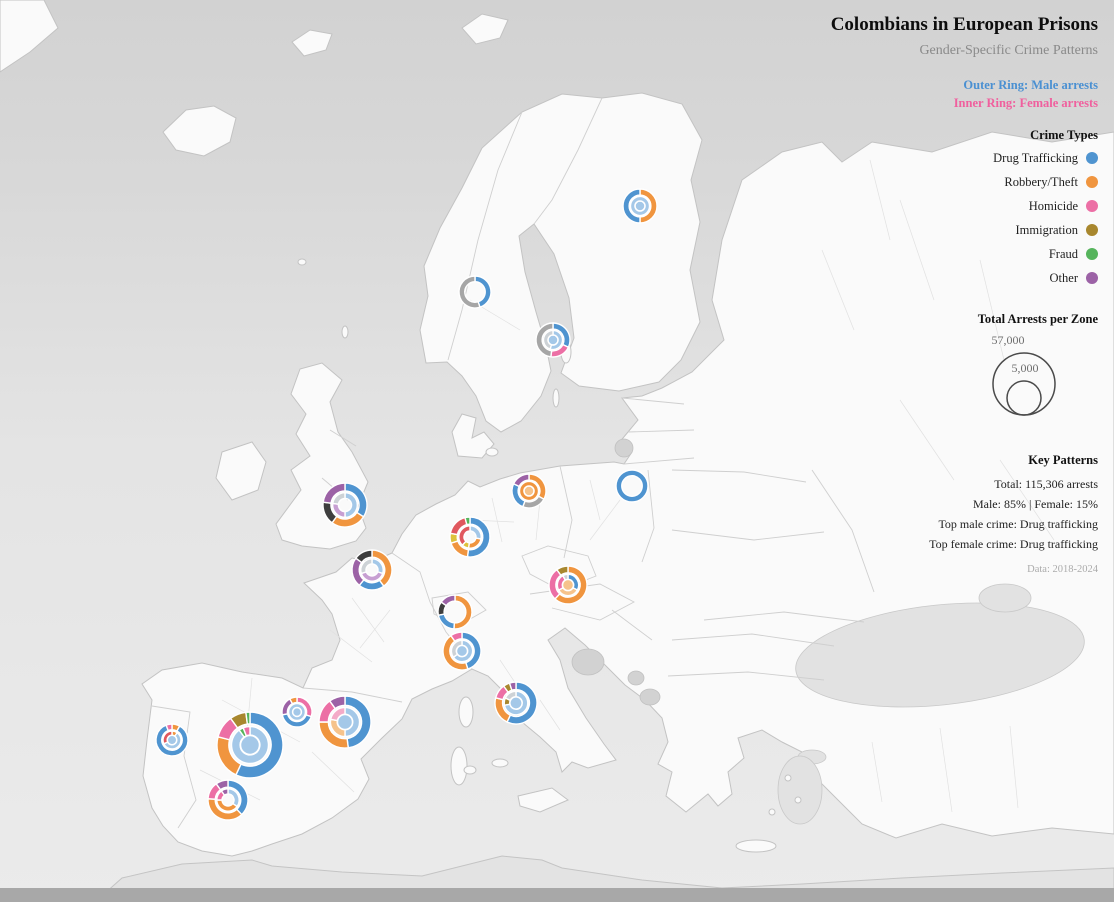  Describe the element at coordinates (462, 651) in the screenshot. I see `donut-milan` at that location.